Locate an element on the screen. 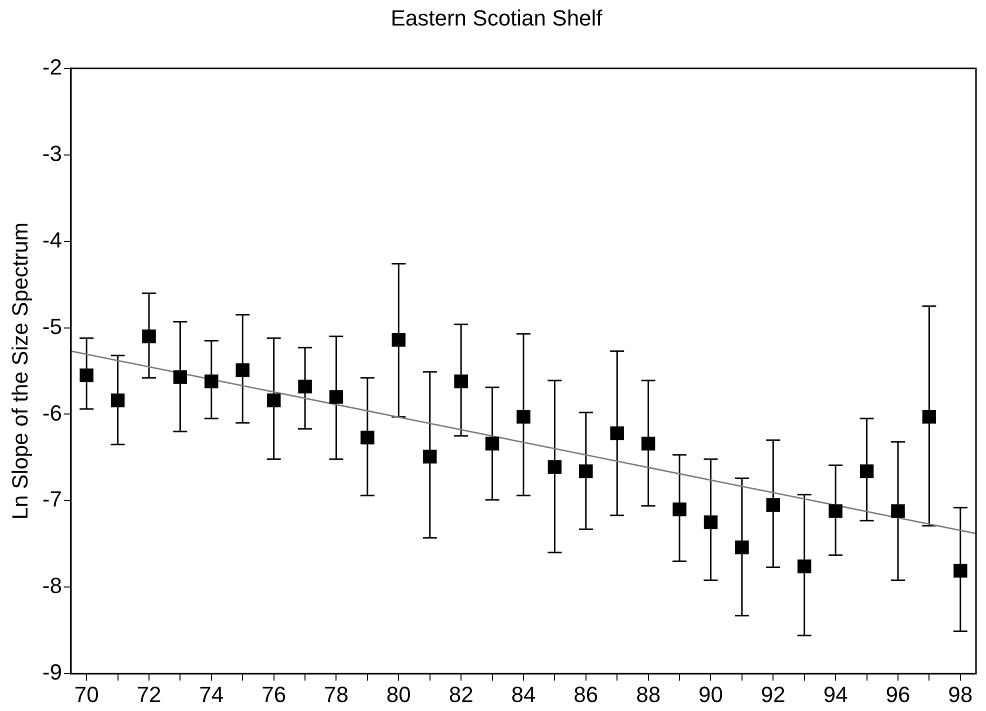 Image resolution: width=986 pixels, height=711 pixels. y-tick-label: -7 is located at coordinates (52, 499).